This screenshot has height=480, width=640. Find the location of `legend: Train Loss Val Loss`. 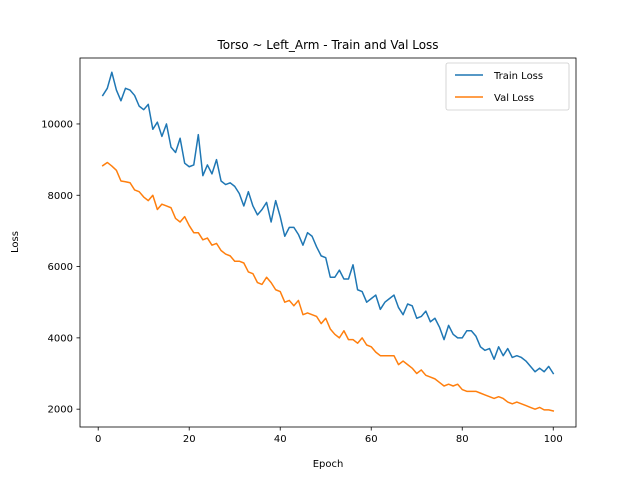

legend: Train Loss Val Loss is located at coordinates (507, 86).